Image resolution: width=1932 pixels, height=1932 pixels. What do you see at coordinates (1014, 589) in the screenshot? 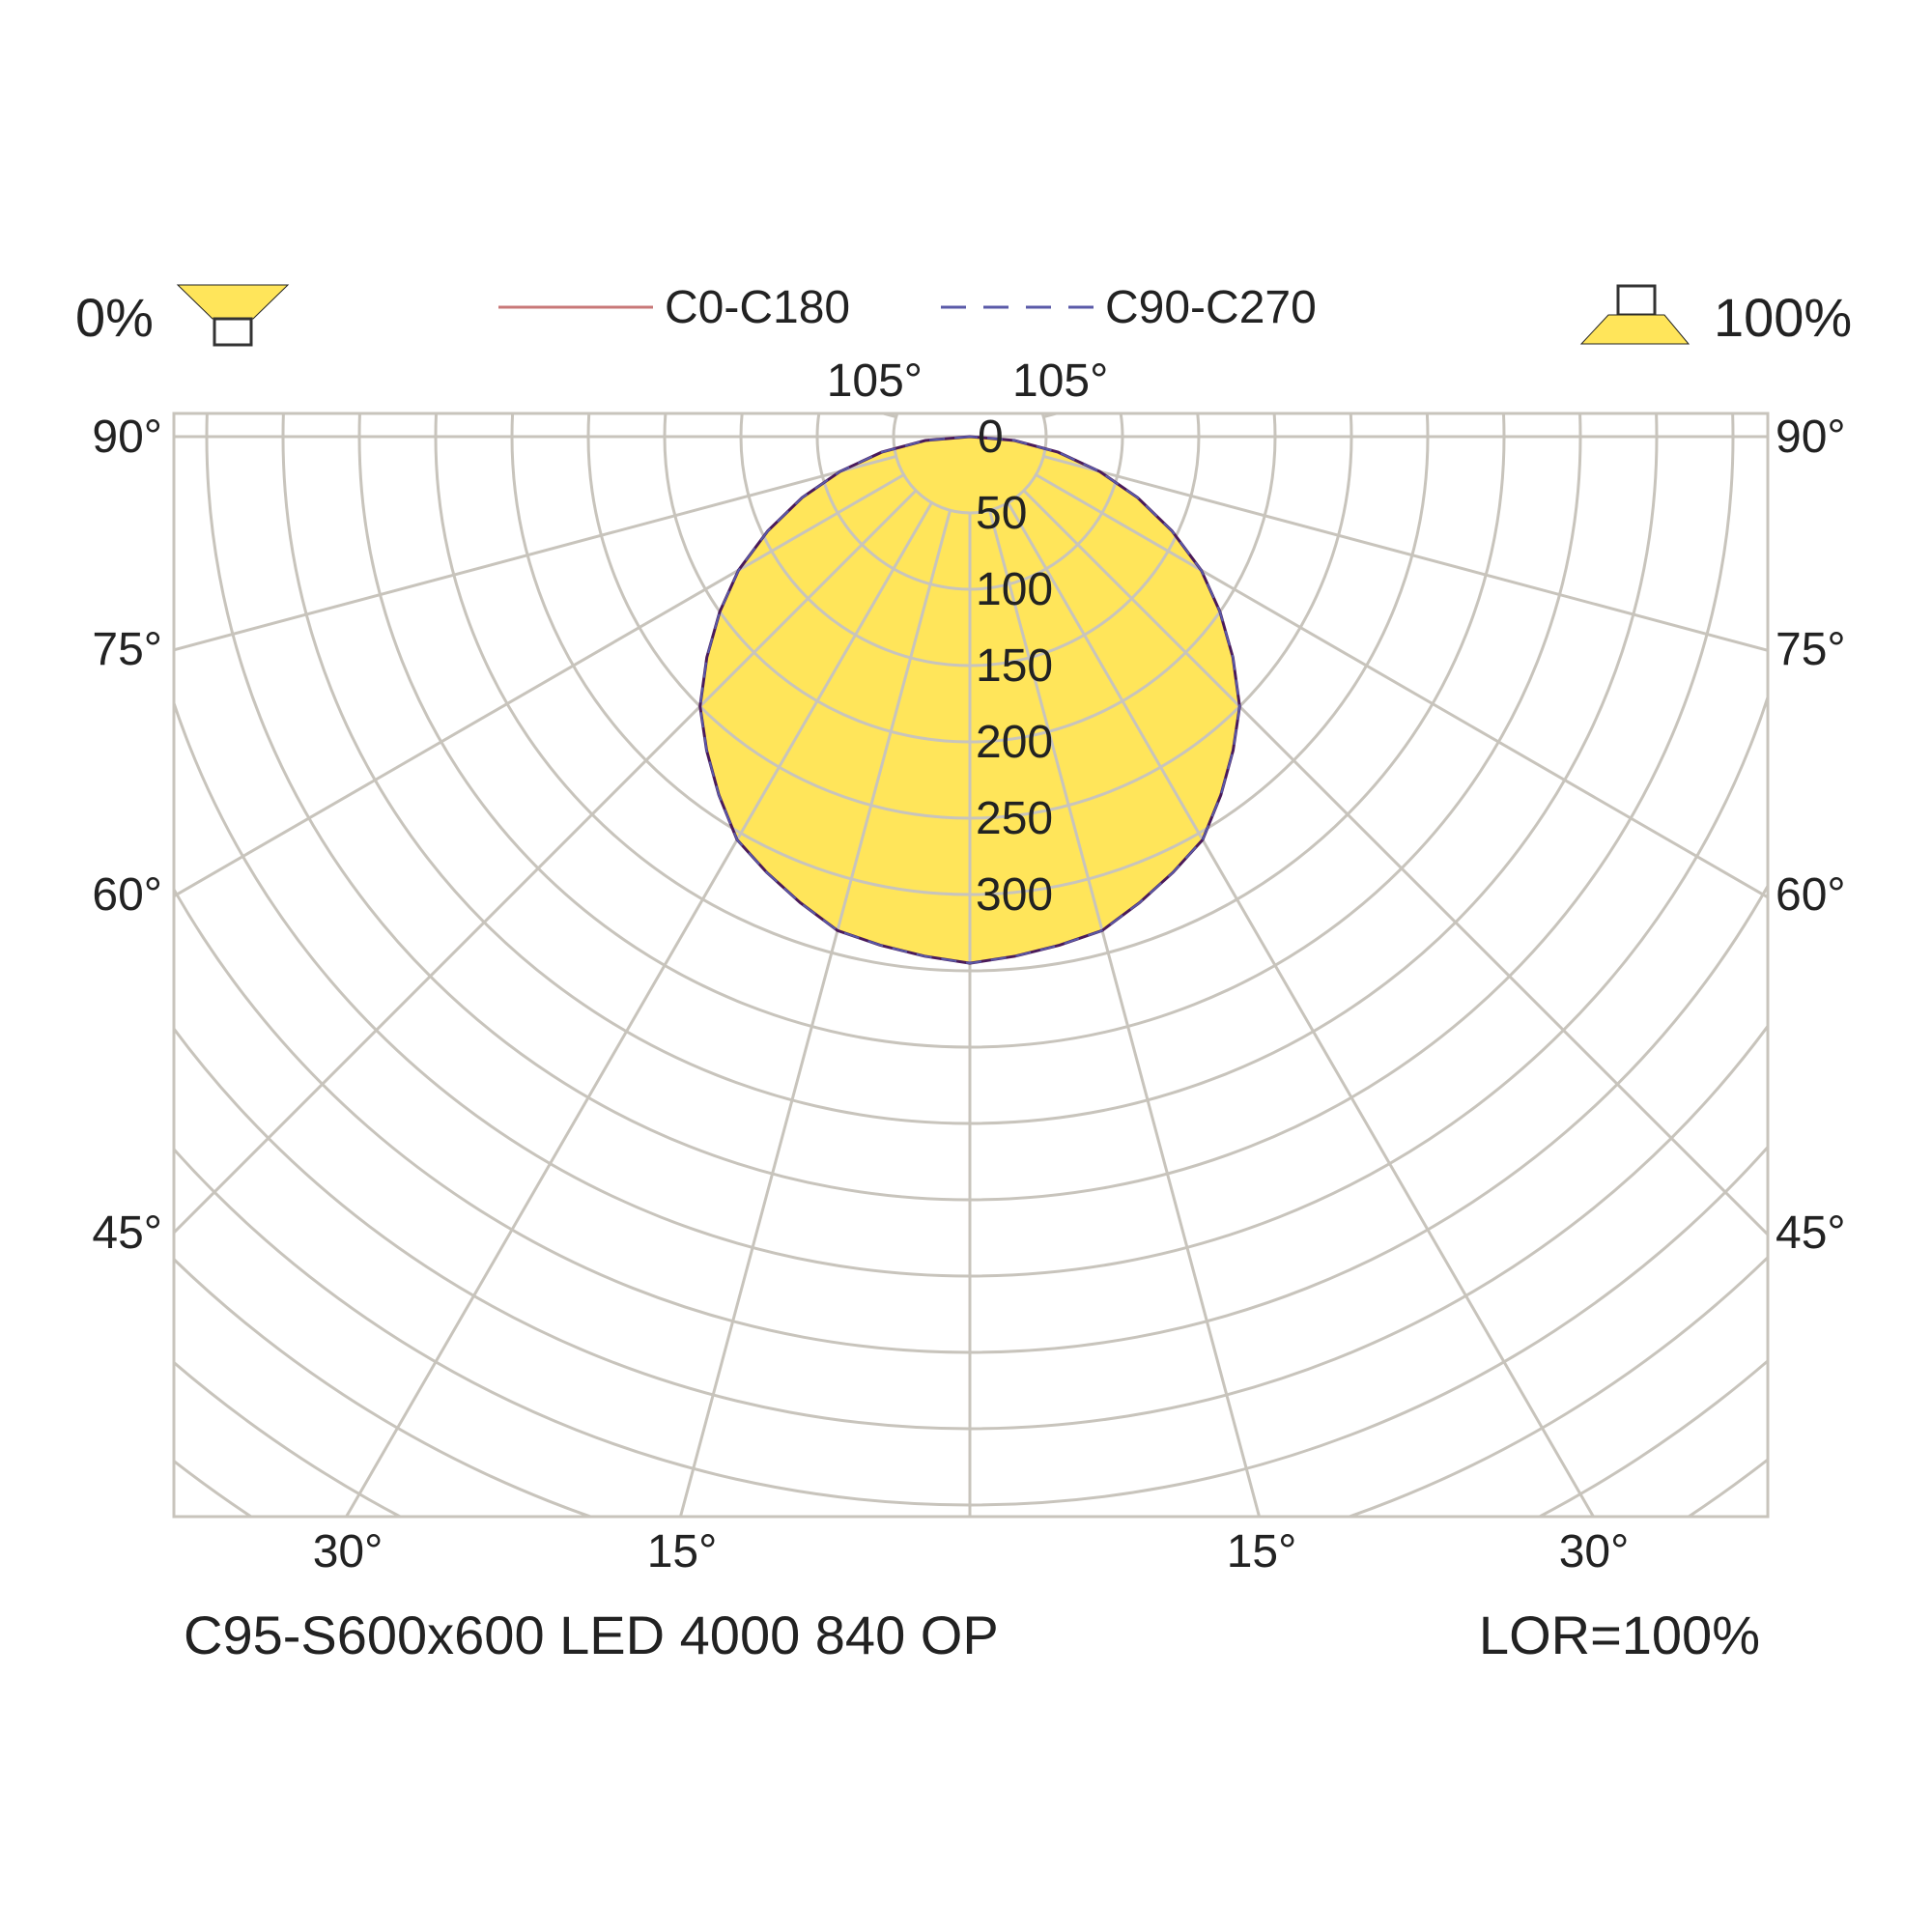
I see `radial-tick-label: 100` at bounding box center [1014, 589].